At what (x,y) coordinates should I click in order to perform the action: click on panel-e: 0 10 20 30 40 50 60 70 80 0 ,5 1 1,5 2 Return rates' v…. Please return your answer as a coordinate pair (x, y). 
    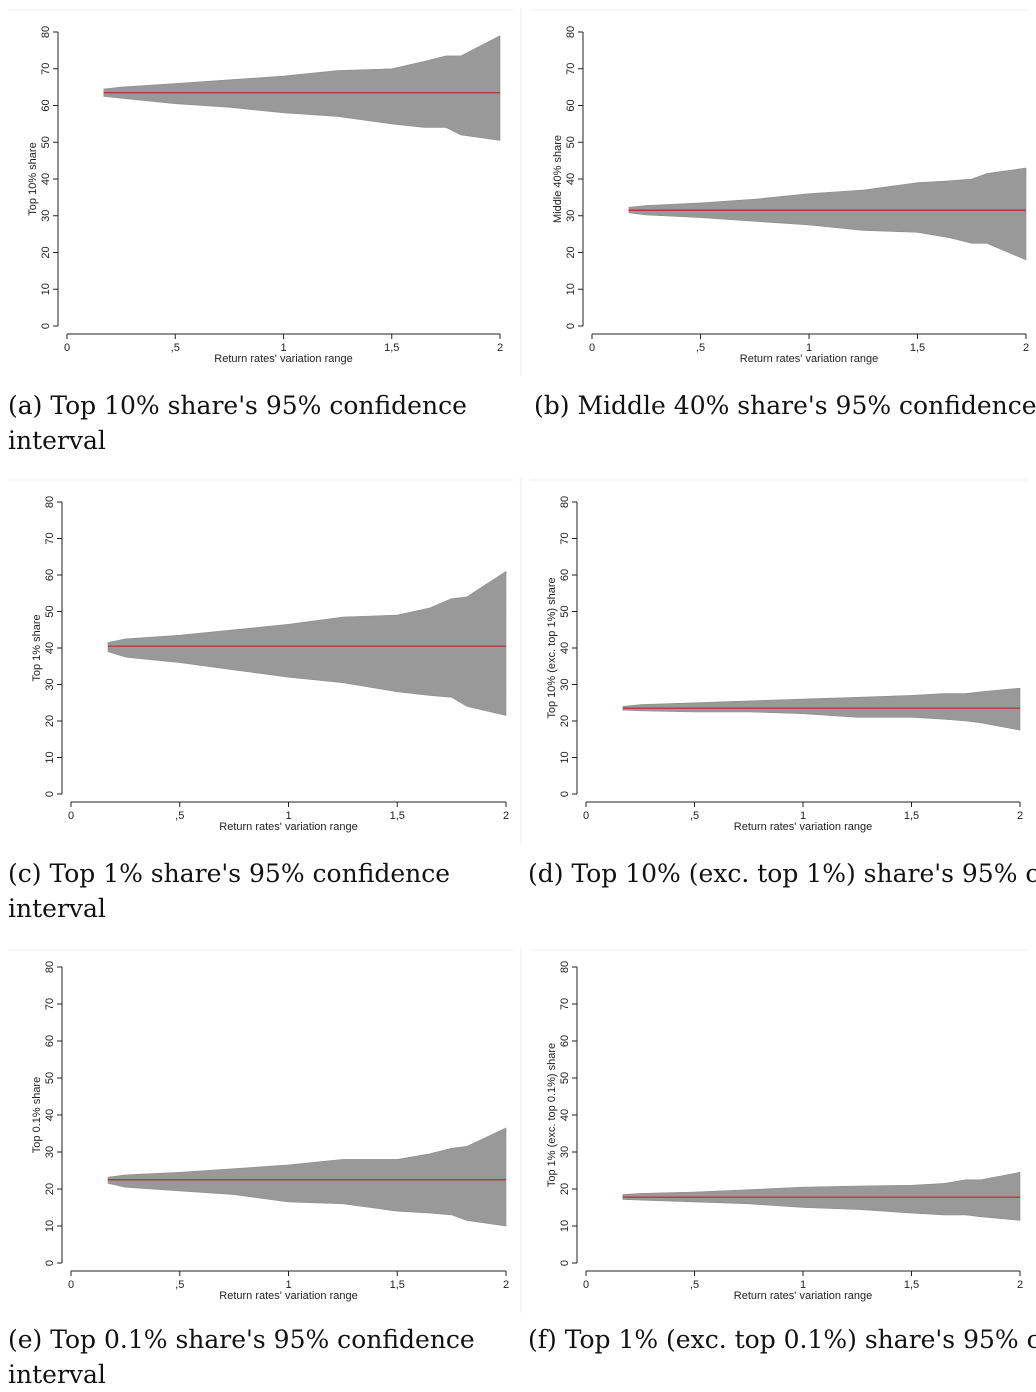
    Looking at the image, I should click on (261, 1130).